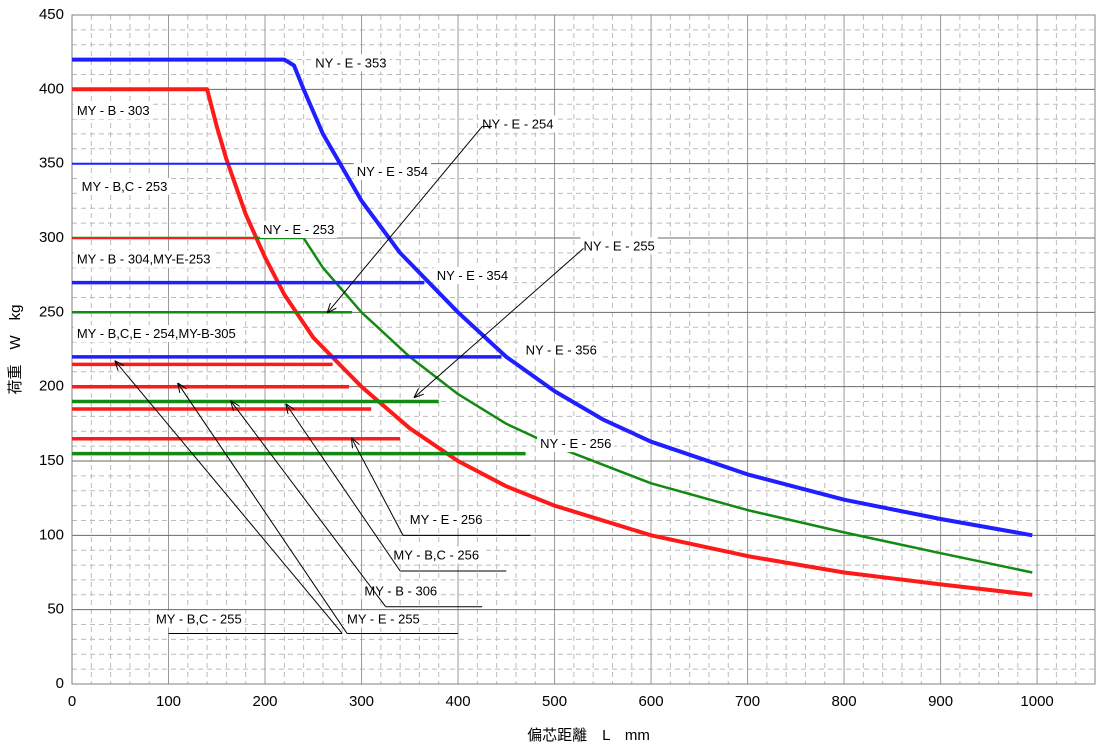 The width and height of the screenshot is (1106, 754). Describe the element at coordinates (651, 701) in the screenshot. I see `x-tick-label: 600` at that location.